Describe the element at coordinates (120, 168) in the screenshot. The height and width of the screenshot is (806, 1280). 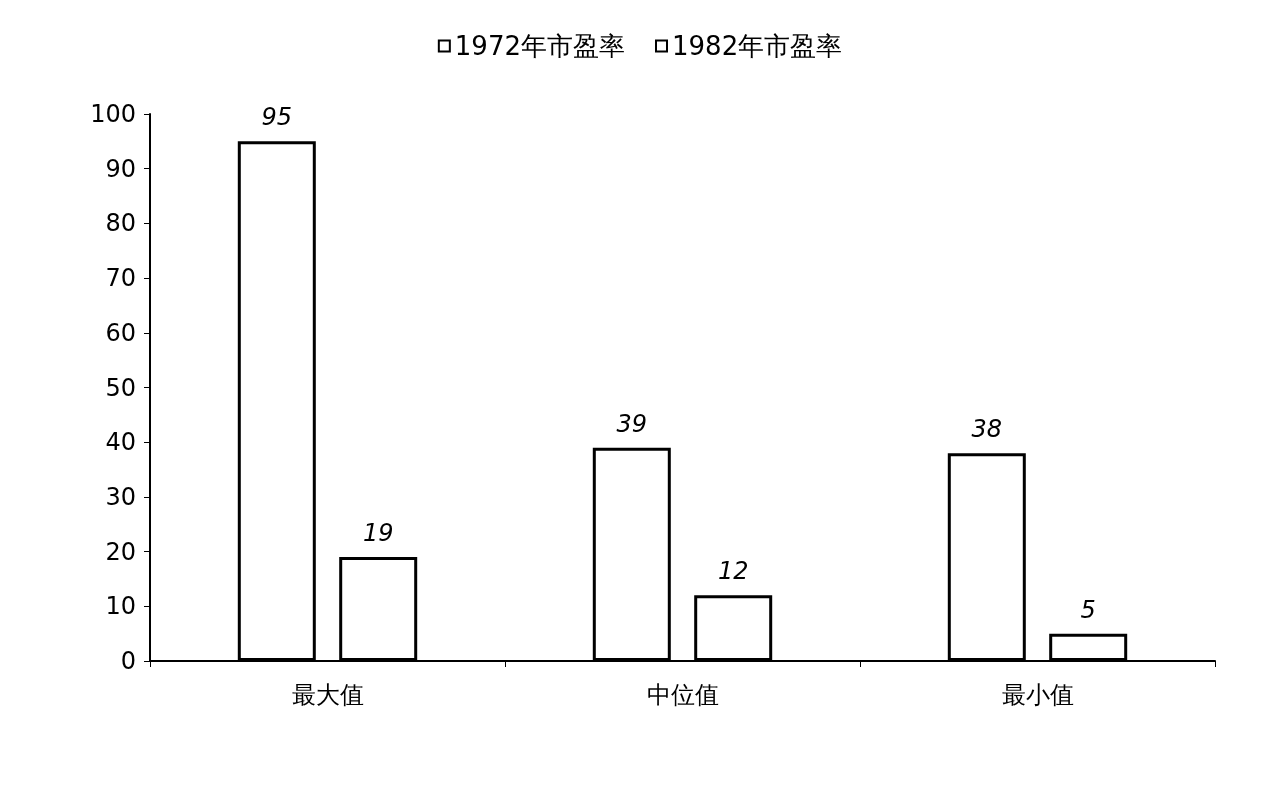
I see `y-tick-label: 90` at that location.